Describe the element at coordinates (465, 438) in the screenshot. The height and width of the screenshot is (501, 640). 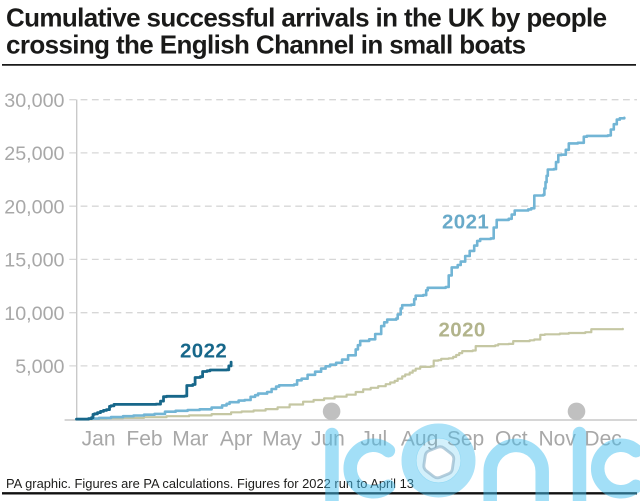
I see `svg-text: Sep` at that location.